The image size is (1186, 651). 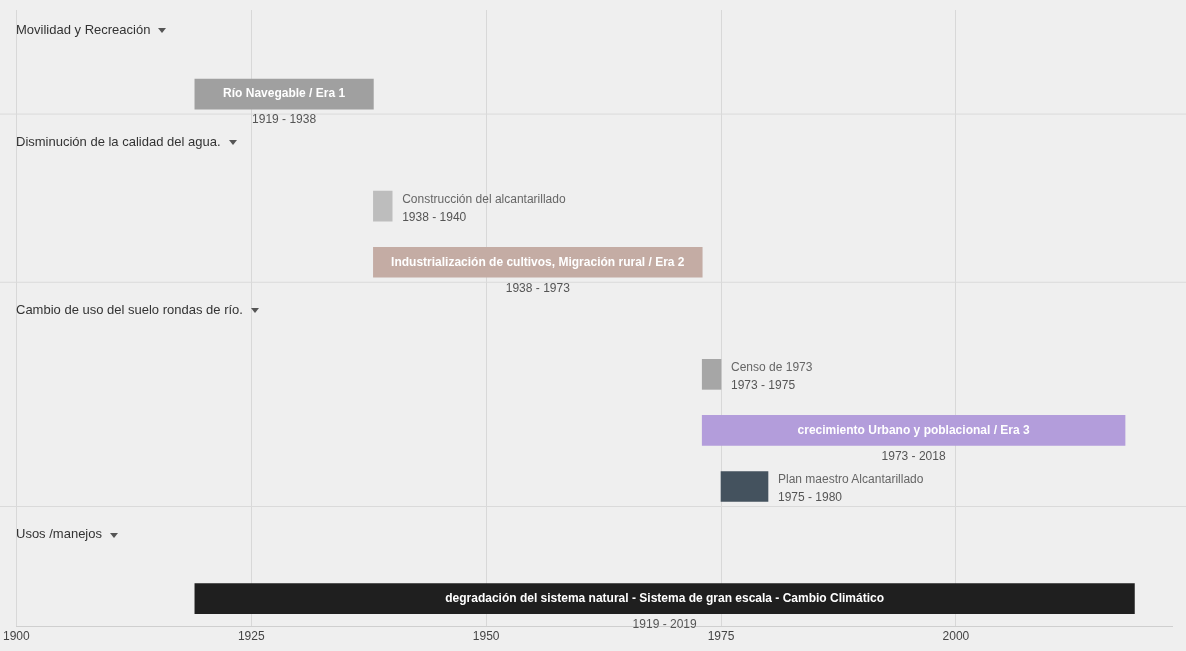 I want to click on annotation: 1975 - 1980, so click(x=810, y=496).